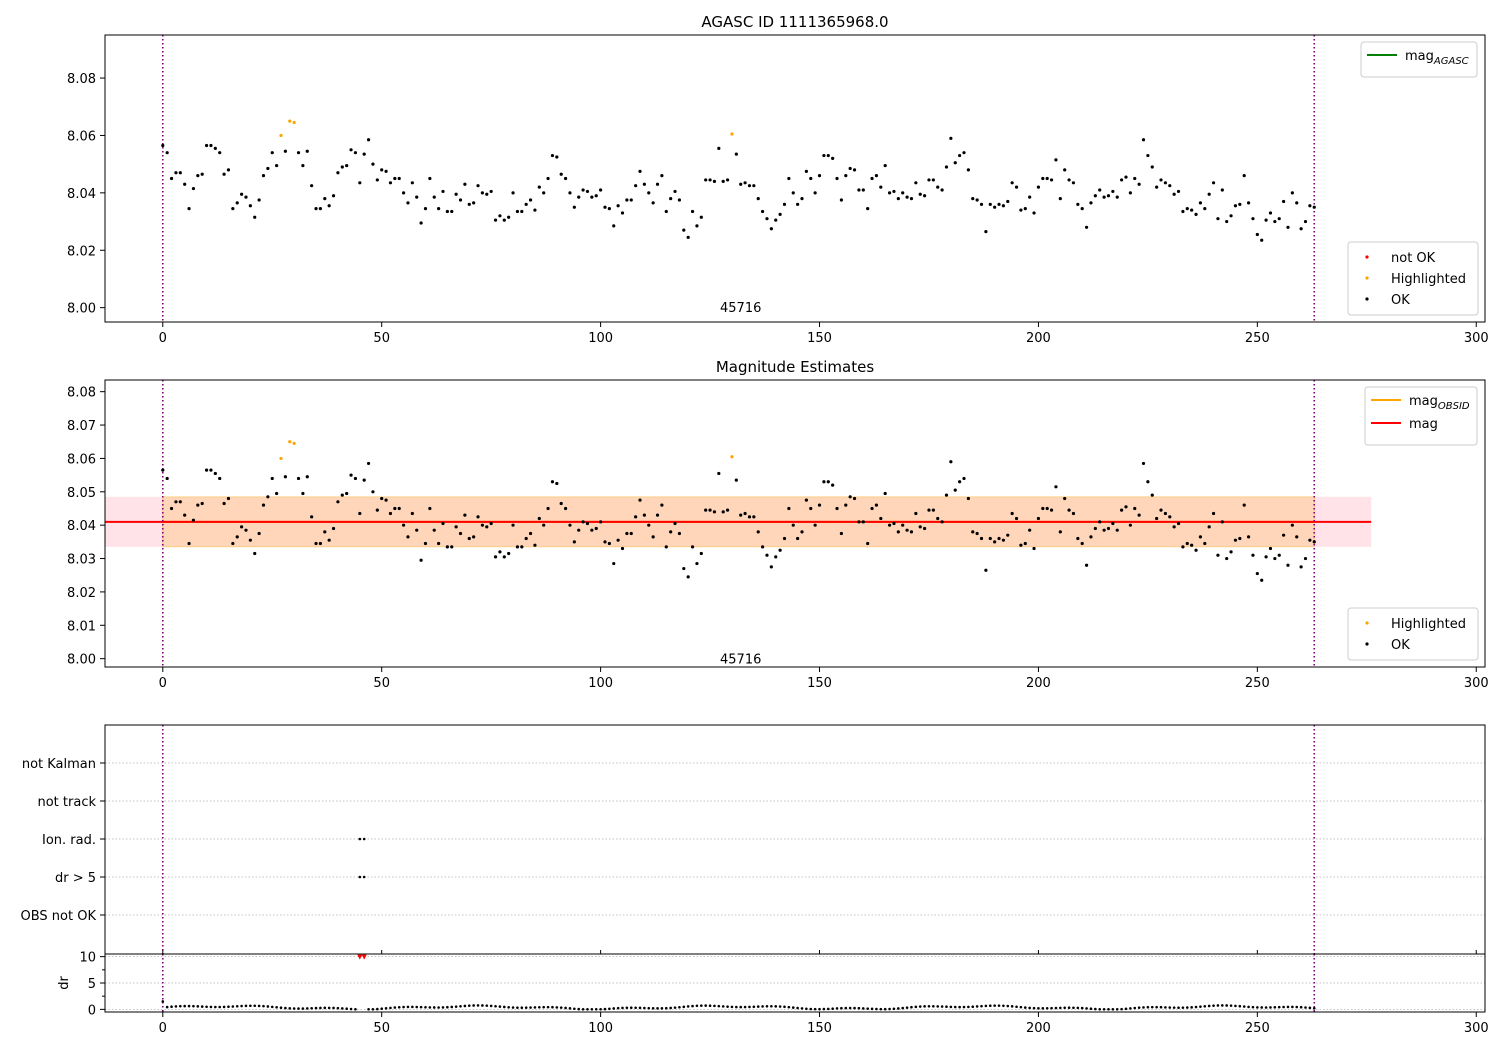 Image resolution: width=1500 pixels, height=1050 pixels. Describe the element at coordinates (81, 593) in the screenshot. I see `y-tick-label-1: 8.02` at that location.